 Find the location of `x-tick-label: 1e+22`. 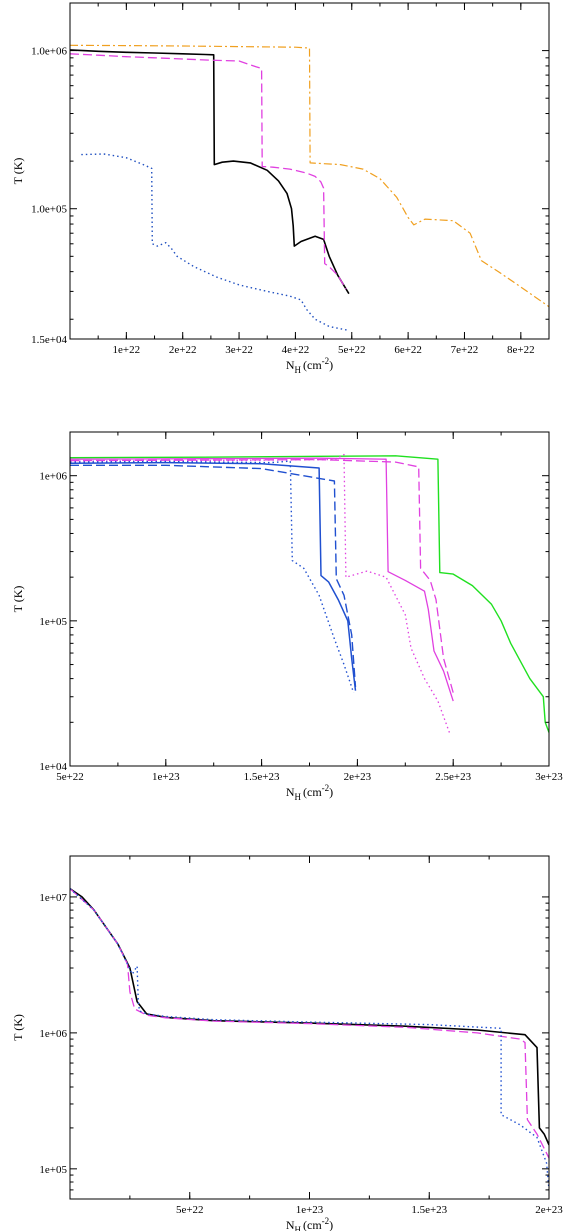

x-tick-label: 1e+22 is located at coordinates (127, 350).